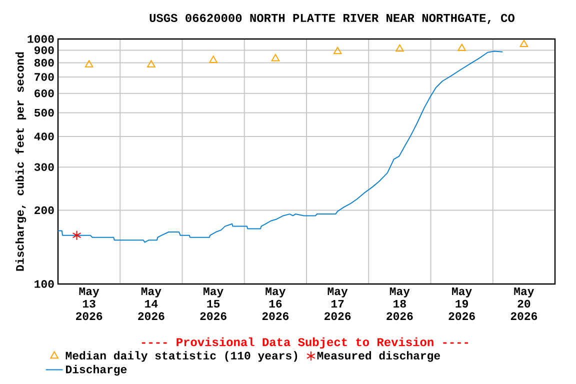 This screenshot has height=384, width=576. I want to click on x-tick-label: May 15 2026, so click(213, 304).